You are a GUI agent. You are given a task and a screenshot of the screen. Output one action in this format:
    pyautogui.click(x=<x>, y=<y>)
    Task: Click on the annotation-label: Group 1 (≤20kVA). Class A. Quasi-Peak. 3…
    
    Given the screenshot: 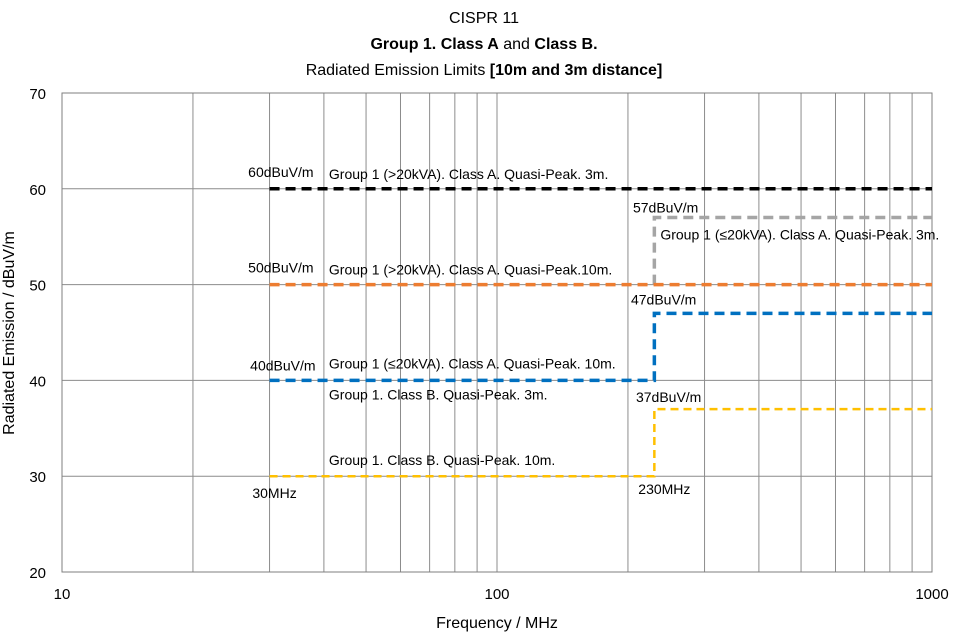 What is the action you would take?
    pyautogui.click(x=799, y=235)
    